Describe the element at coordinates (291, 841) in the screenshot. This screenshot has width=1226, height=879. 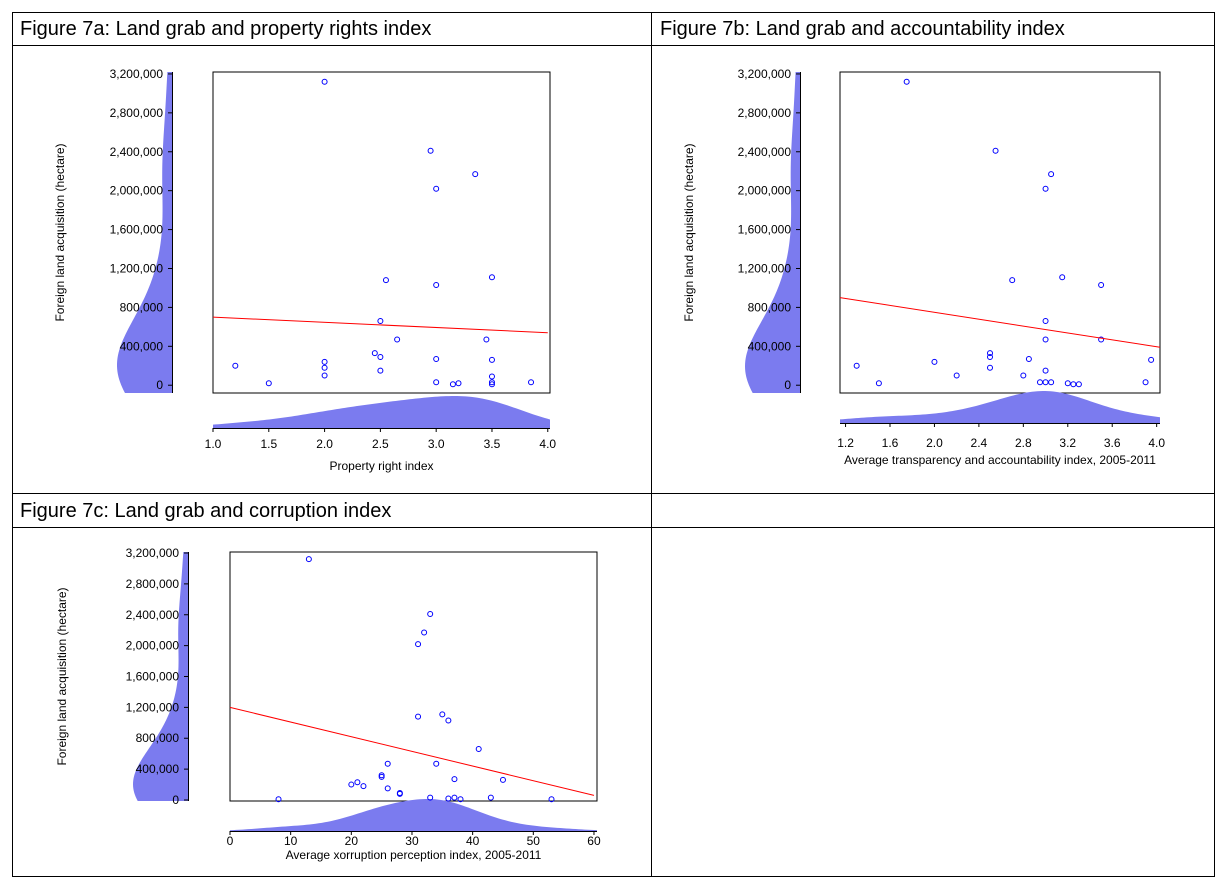
I see `x-tick-label: 10` at that location.